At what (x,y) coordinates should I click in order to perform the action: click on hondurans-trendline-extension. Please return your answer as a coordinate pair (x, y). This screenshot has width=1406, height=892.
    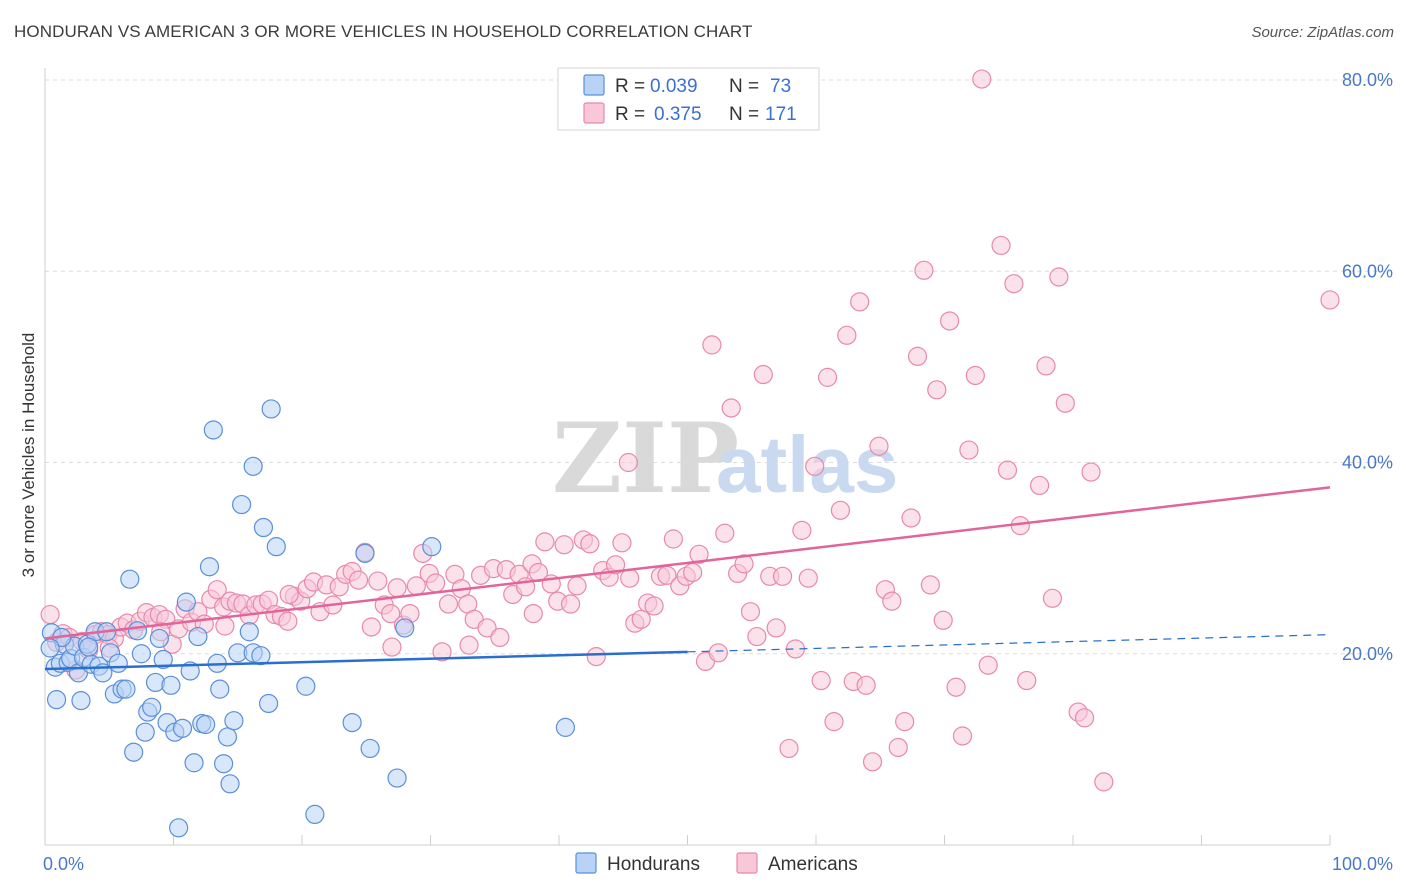
    Looking at the image, I should click on (1009, 643).